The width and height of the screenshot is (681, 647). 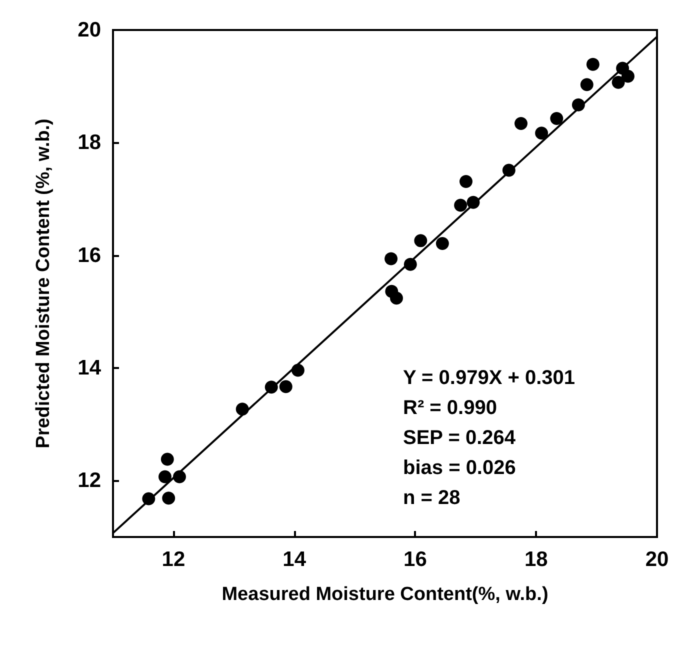 I want to click on x-tick-label: 18, so click(x=536, y=559).